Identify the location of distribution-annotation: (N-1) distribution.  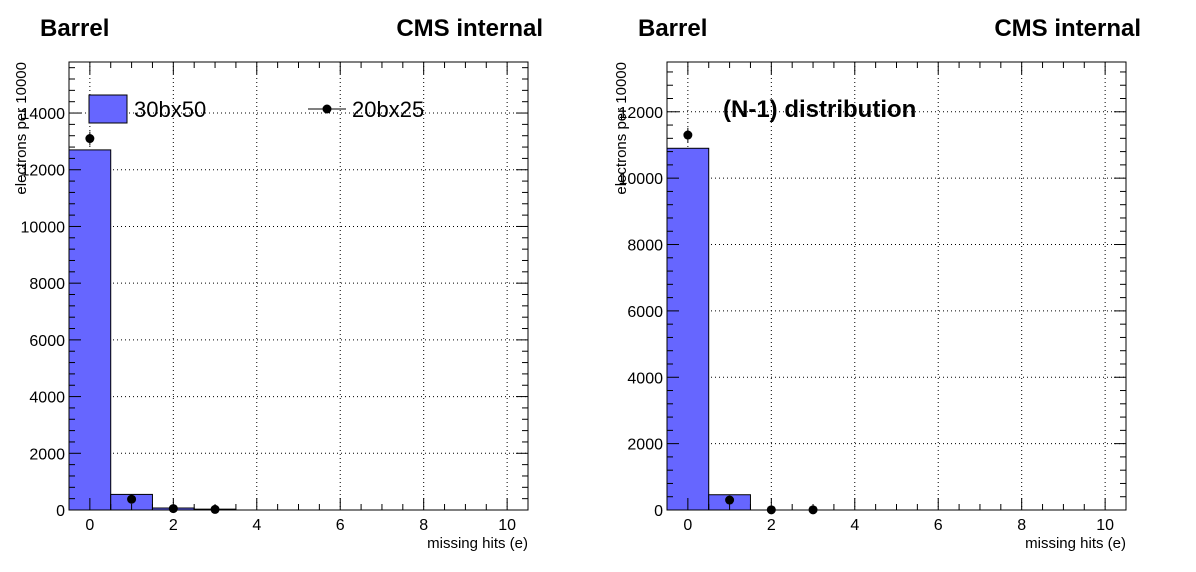
(819, 109).